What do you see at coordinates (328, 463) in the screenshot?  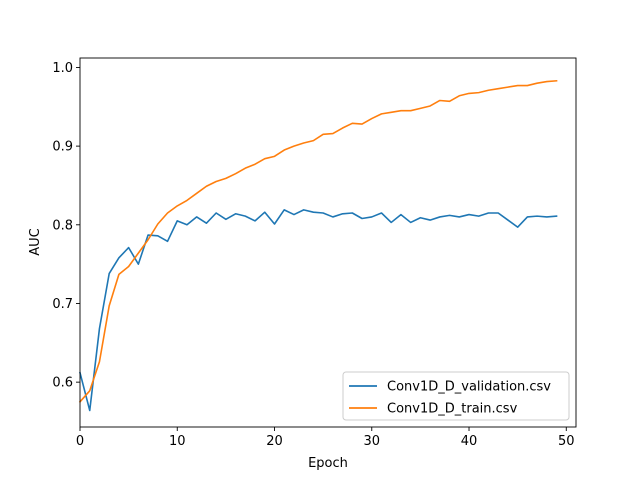 I see `x-axis-title: Epoch` at bounding box center [328, 463].